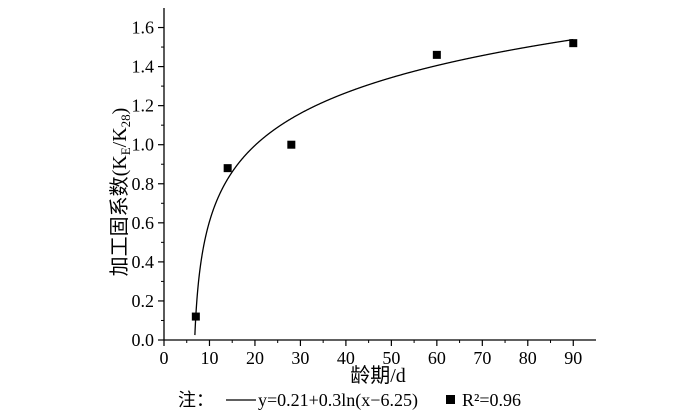 The height and width of the screenshot is (412, 700). What do you see at coordinates (391, 358) in the screenshot?
I see `x-tick-label: 50` at bounding box center [391, 358].